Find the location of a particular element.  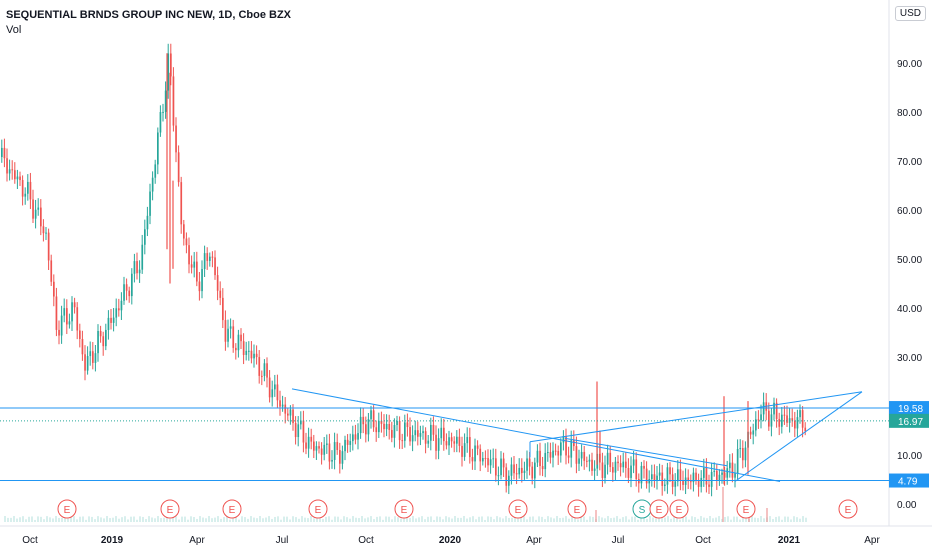

y-tick-label: 80.00 is located at coordinates (909, 113).